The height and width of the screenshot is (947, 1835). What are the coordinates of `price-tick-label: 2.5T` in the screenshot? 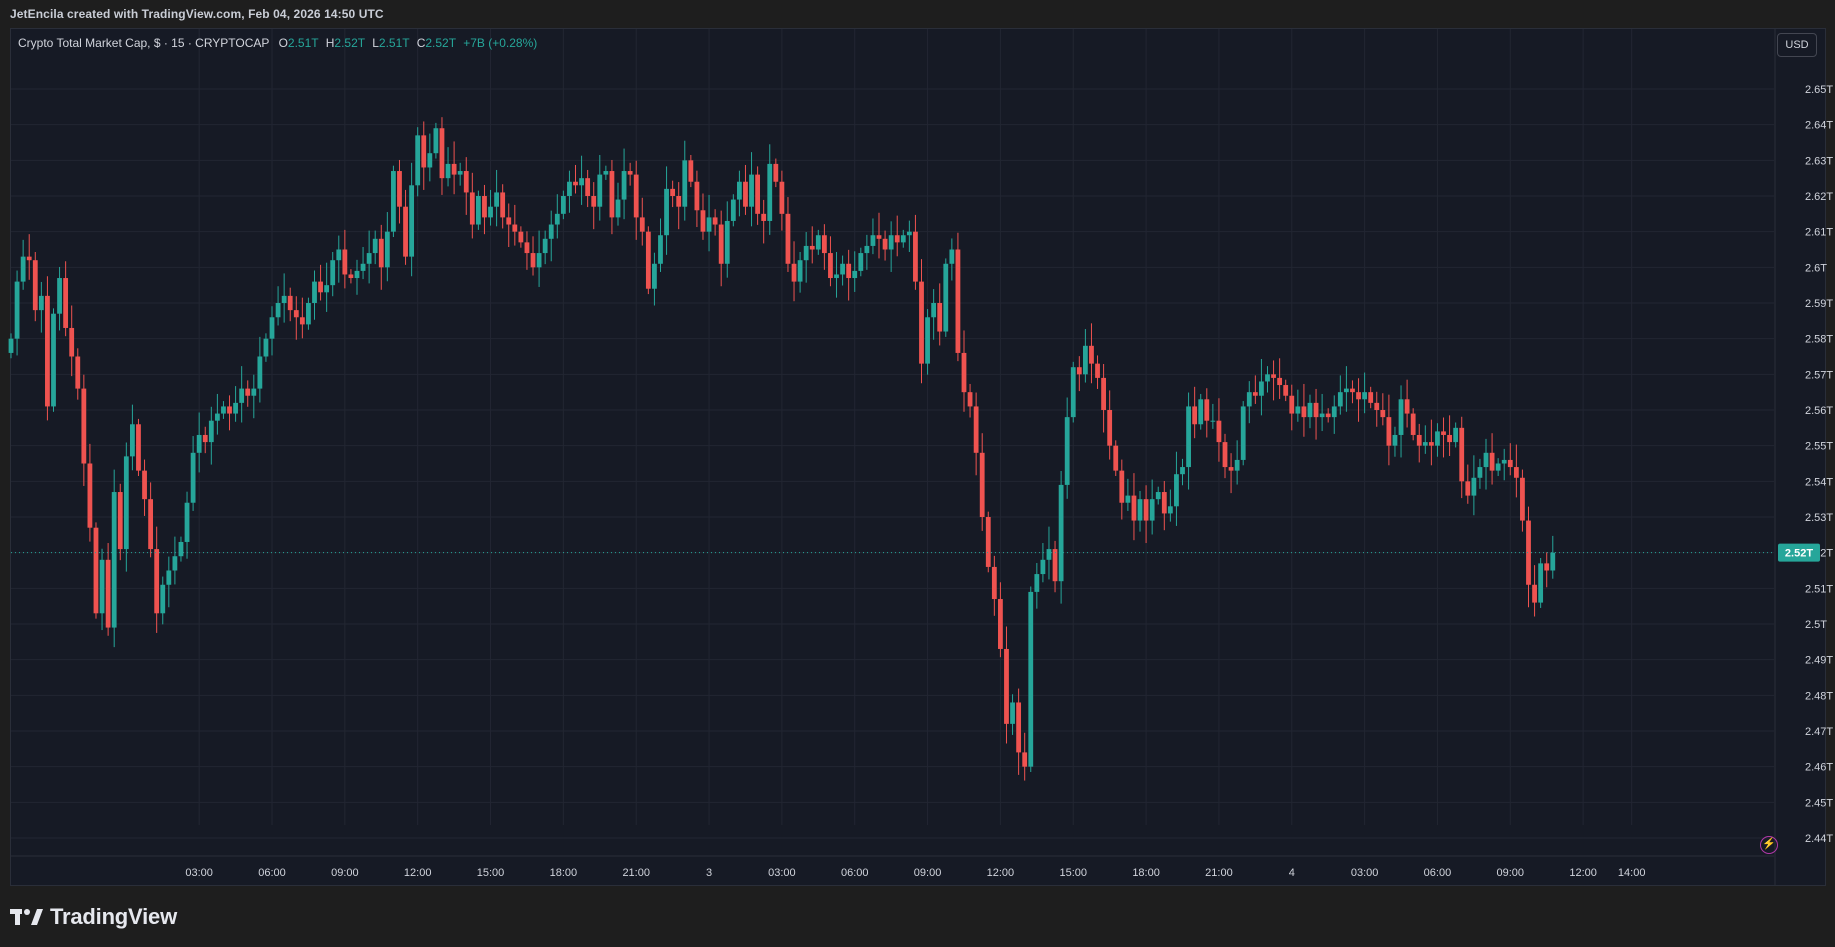 It's located at (1816, 625).